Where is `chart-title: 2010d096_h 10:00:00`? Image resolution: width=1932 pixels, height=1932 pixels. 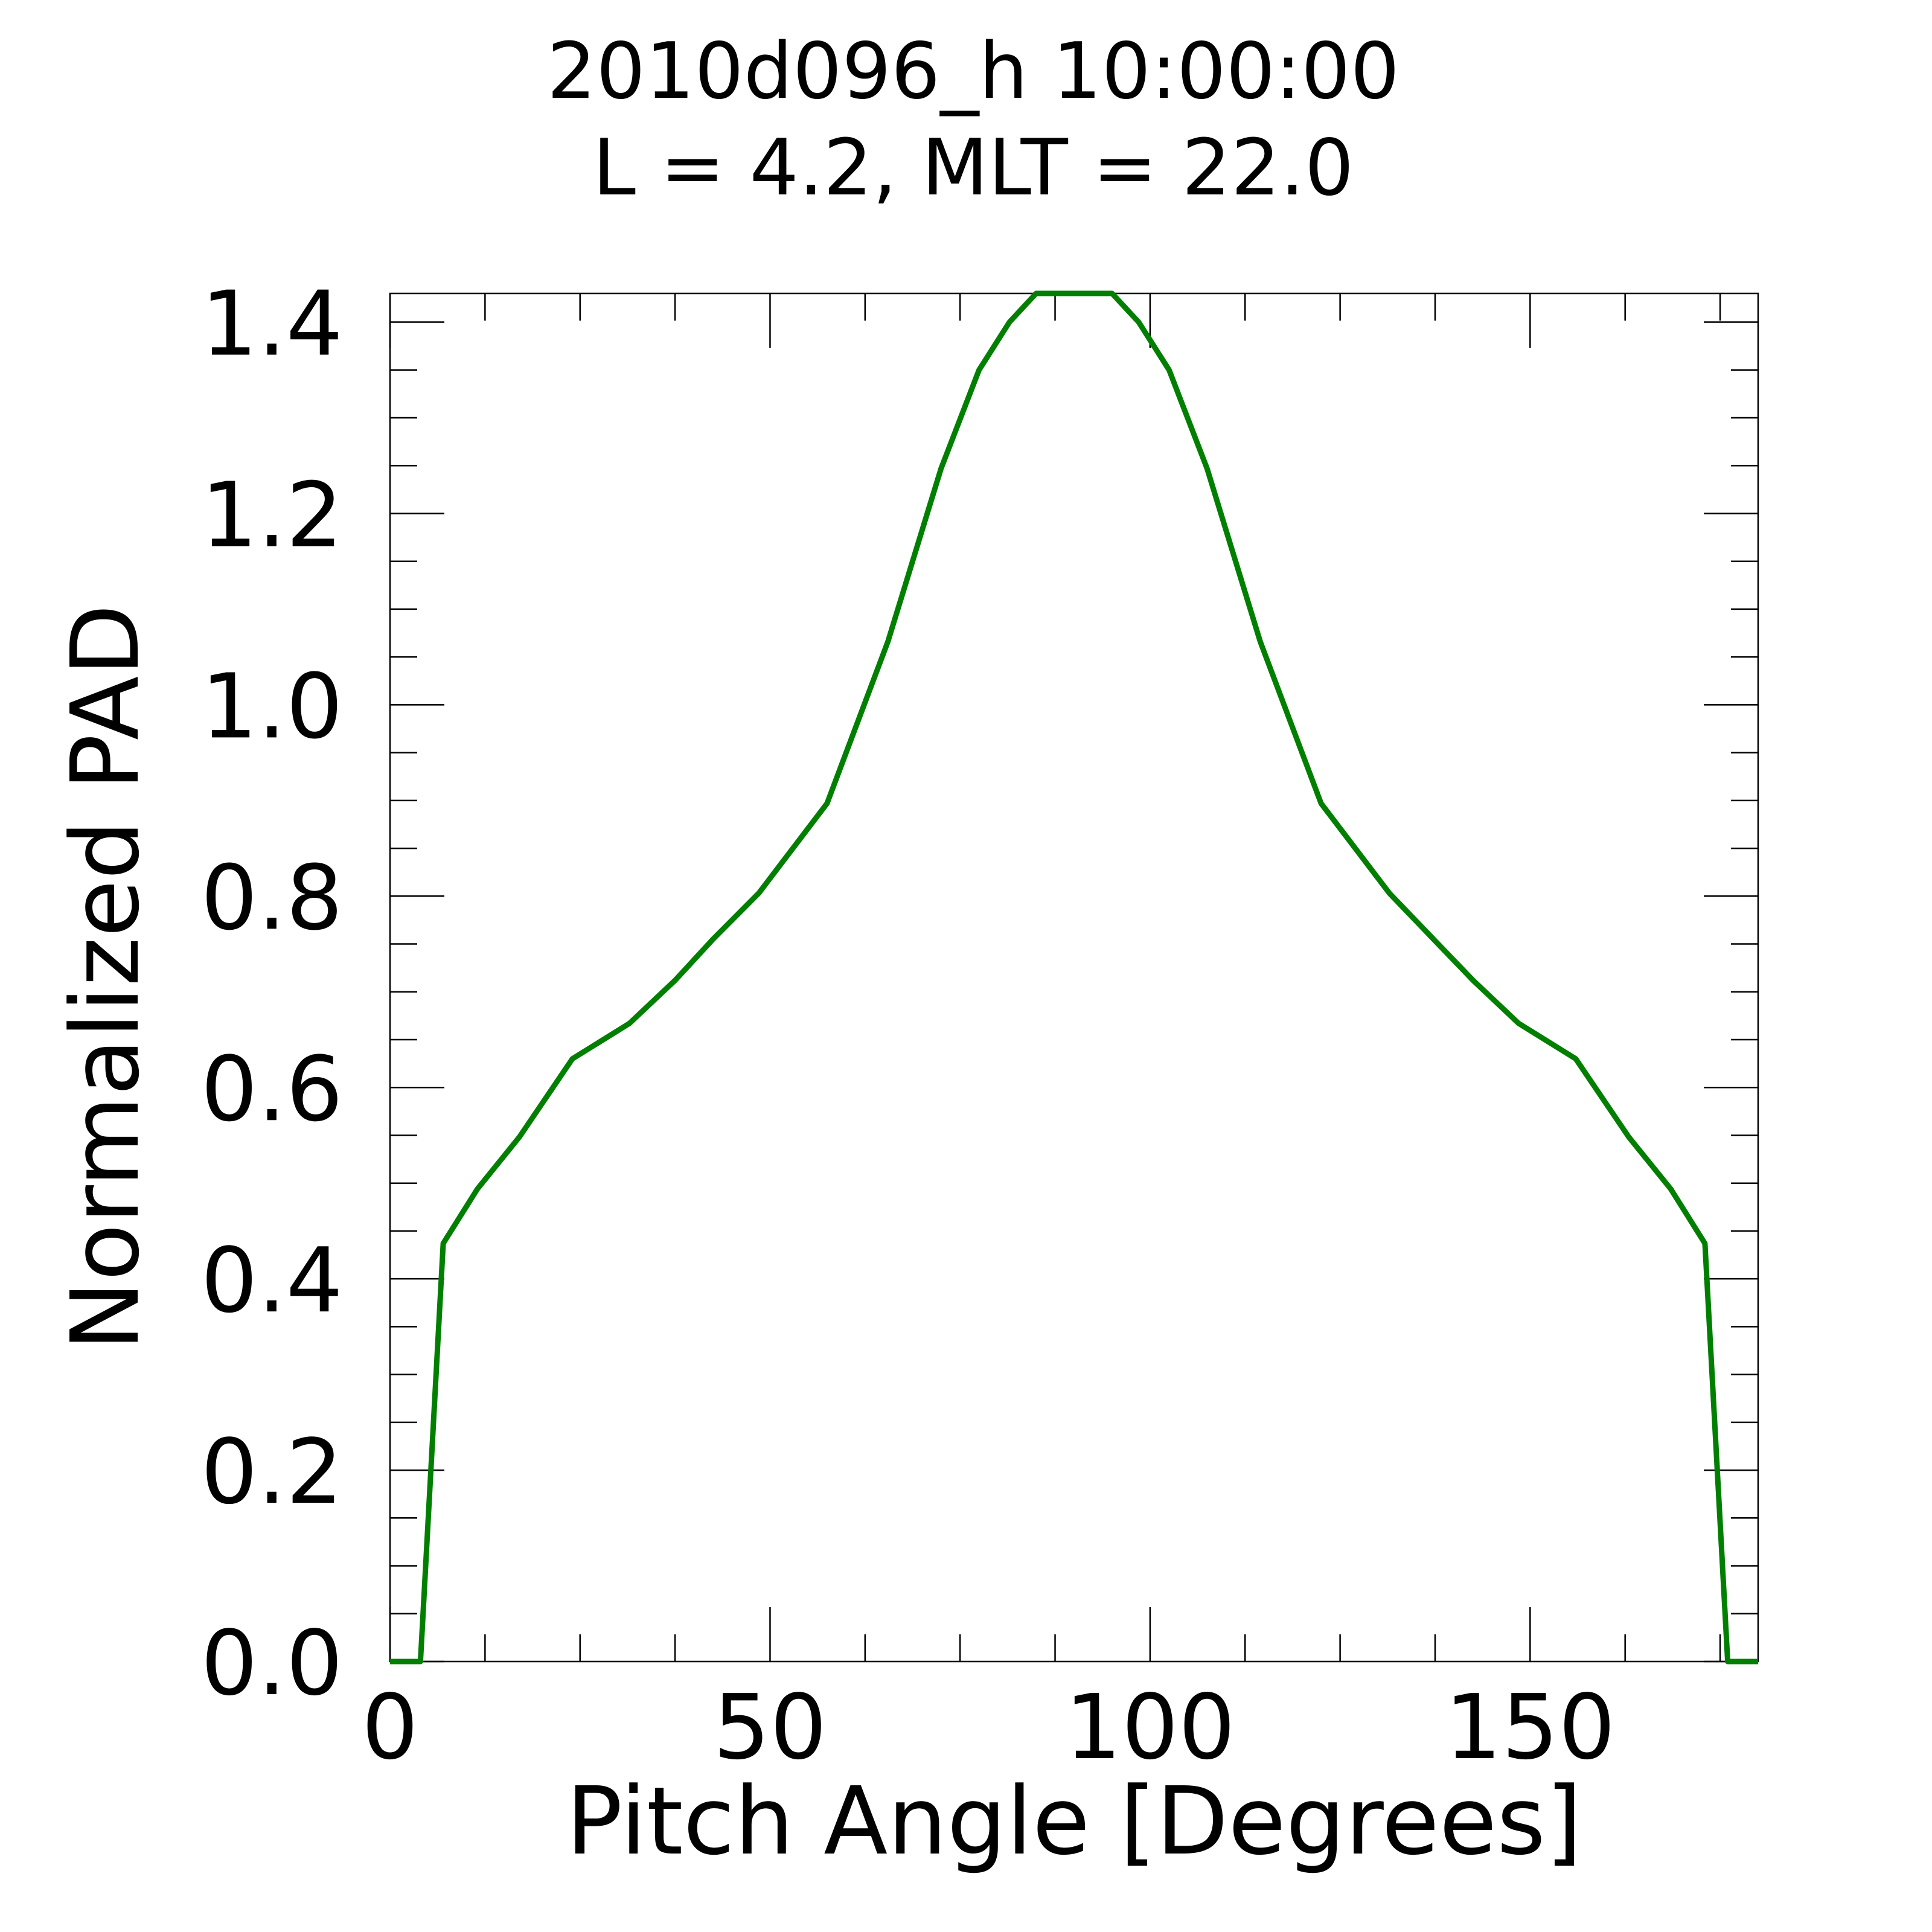
chart-title: 2010d096_h 10:00:00 is located at coordinates (973, 72).